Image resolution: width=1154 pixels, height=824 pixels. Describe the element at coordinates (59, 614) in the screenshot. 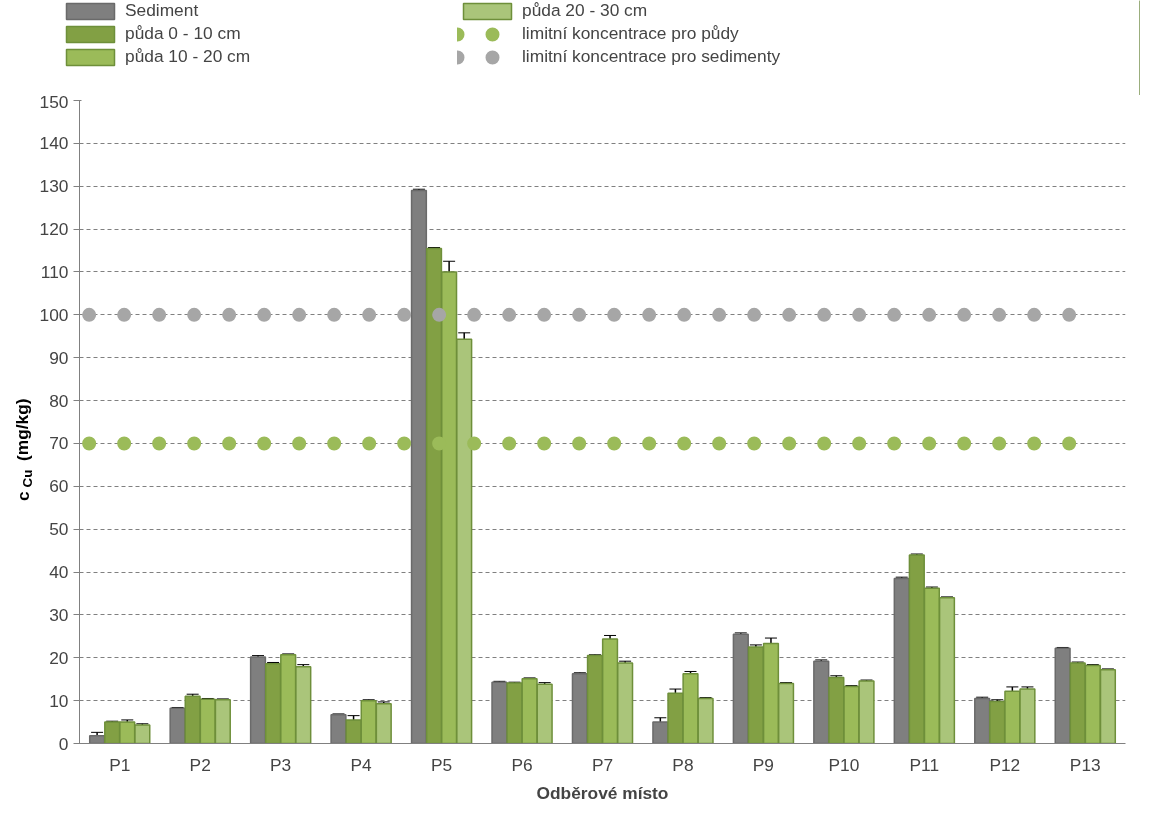

I see `y-tick-label: 30` at that location.